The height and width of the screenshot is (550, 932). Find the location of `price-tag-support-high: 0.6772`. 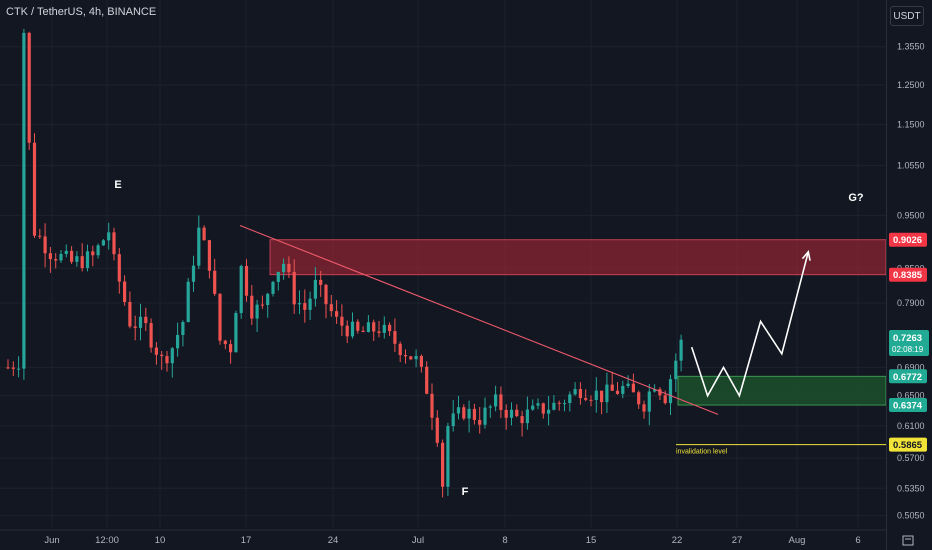

price-tag-support-high: 0.6772 is located at coordinates (907, 377).